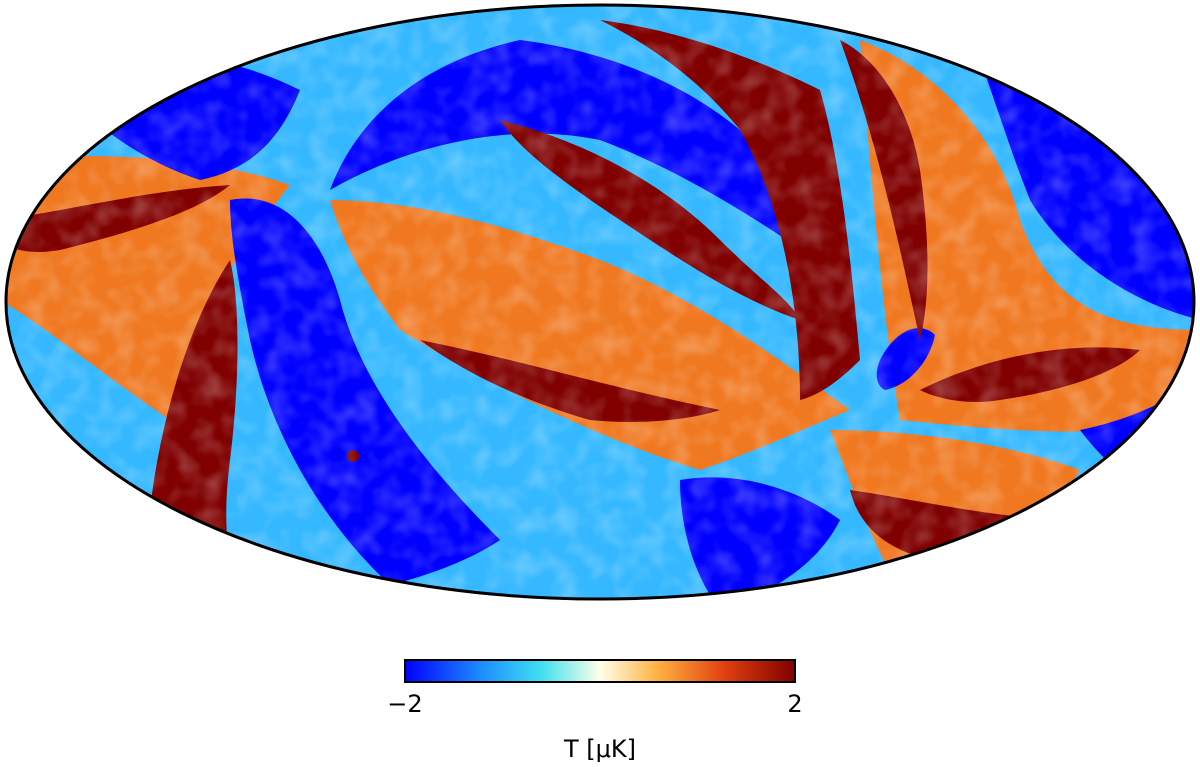 Image resolution: width=1200 pixels, height=767 pixels. I want to click on colorbar-tick-min: −2, so click(404, 704).